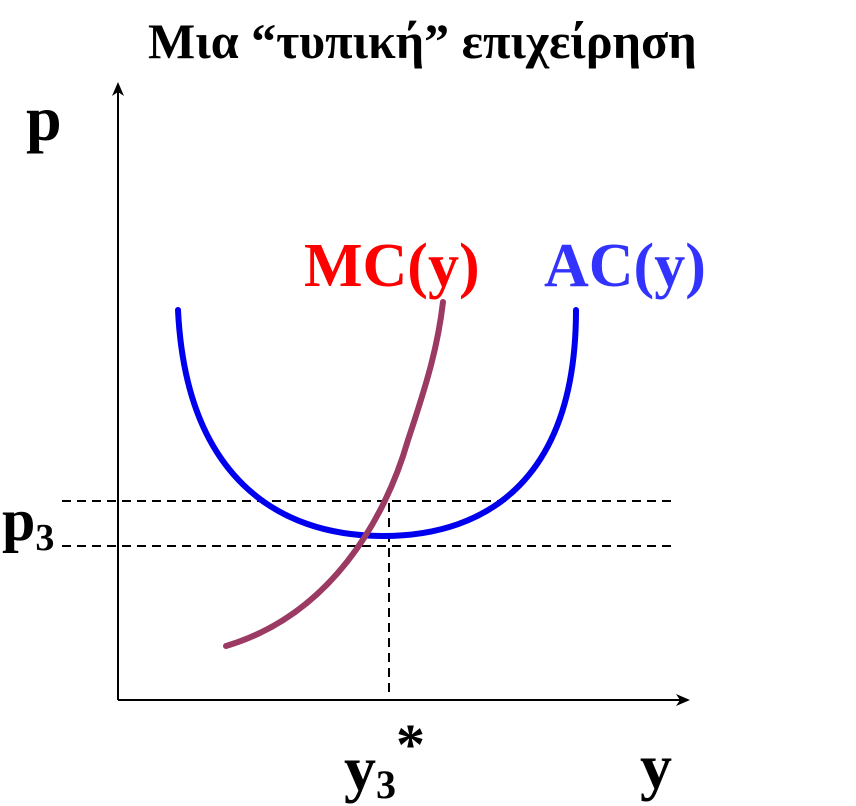 The height and width of the screenshot is (806, 856). I want to click on mc-curve-label: MC(y), so click(392, 266).